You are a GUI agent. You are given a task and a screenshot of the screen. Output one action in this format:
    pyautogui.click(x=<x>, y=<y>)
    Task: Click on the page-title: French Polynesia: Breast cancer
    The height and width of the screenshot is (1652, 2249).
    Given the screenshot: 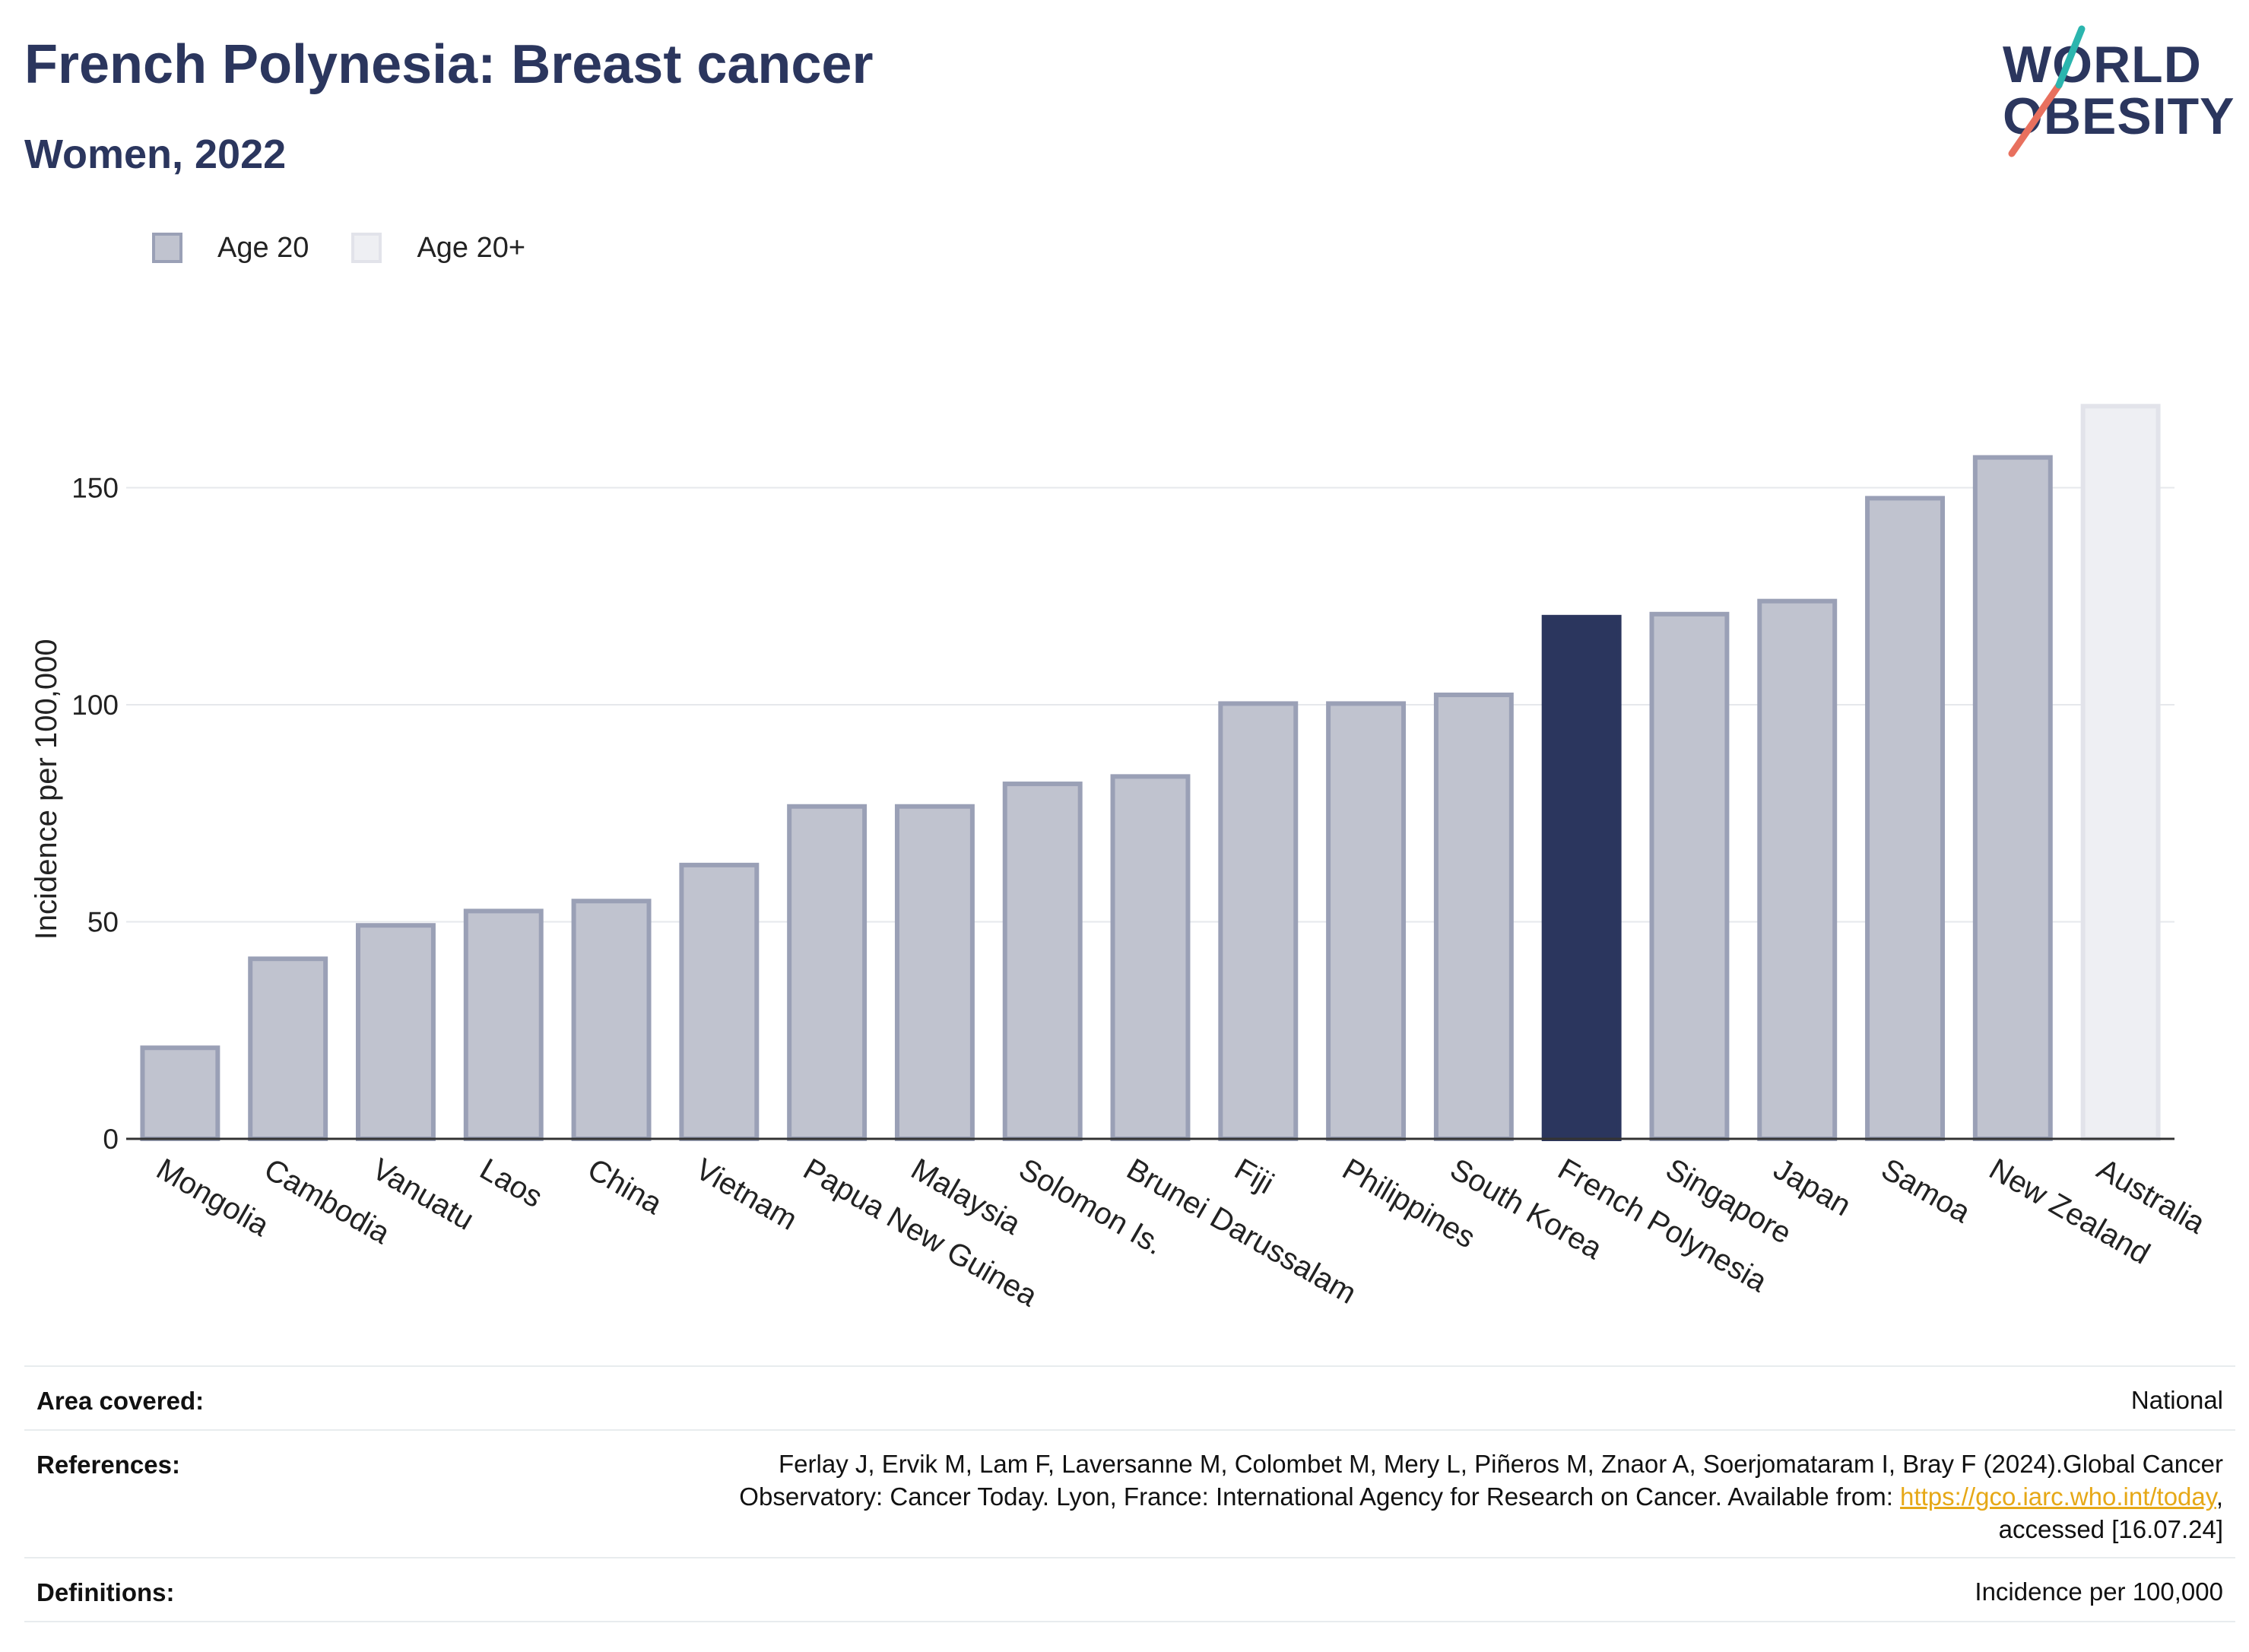 What is the action you would take?
    pyautogui.click(x=449, y=64)
    